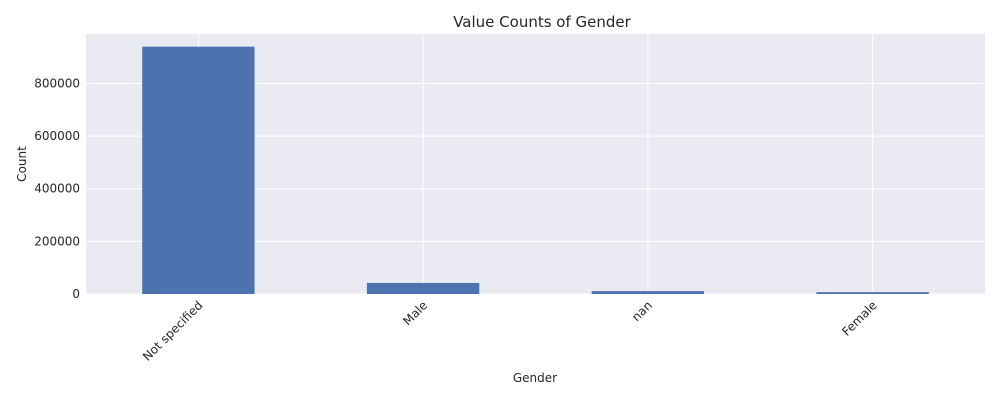  Describe the element at coordinates (57, 83) in the screenshot. I see `y-tick-label: 800000` at that location.